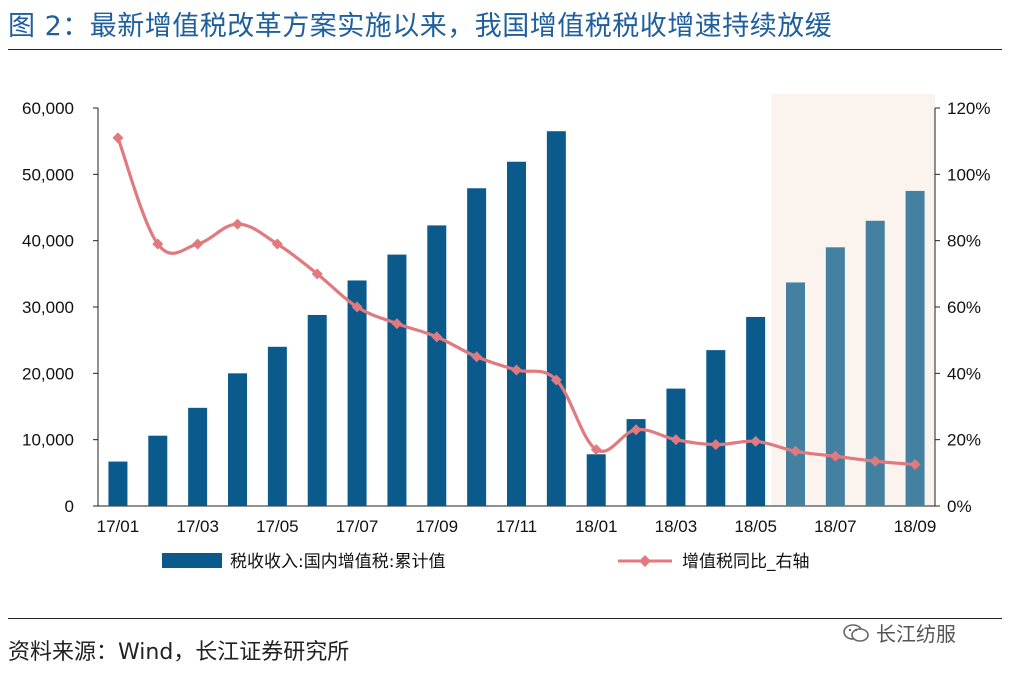 This screenshot has width=1009, height=674. Describe the element at coordinates (676, 526) in the screenshot. I see `x-tick-label: 18/03` at that location.